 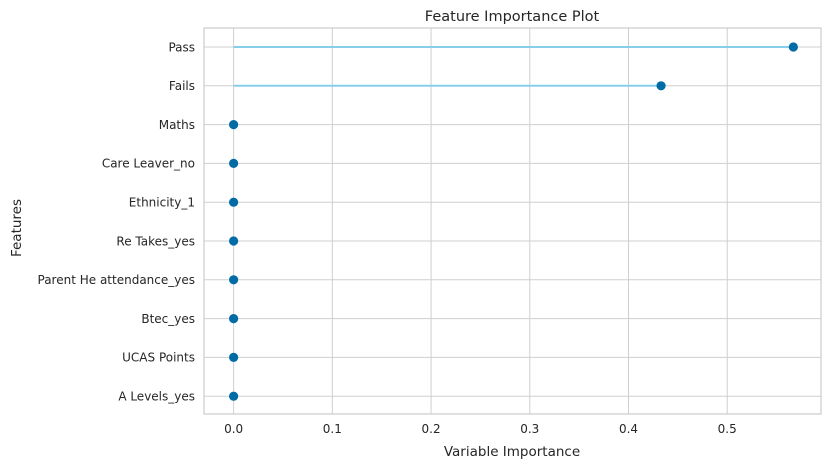 I want to click on x-tick-label: 0.2, so click(x=431, y=429).